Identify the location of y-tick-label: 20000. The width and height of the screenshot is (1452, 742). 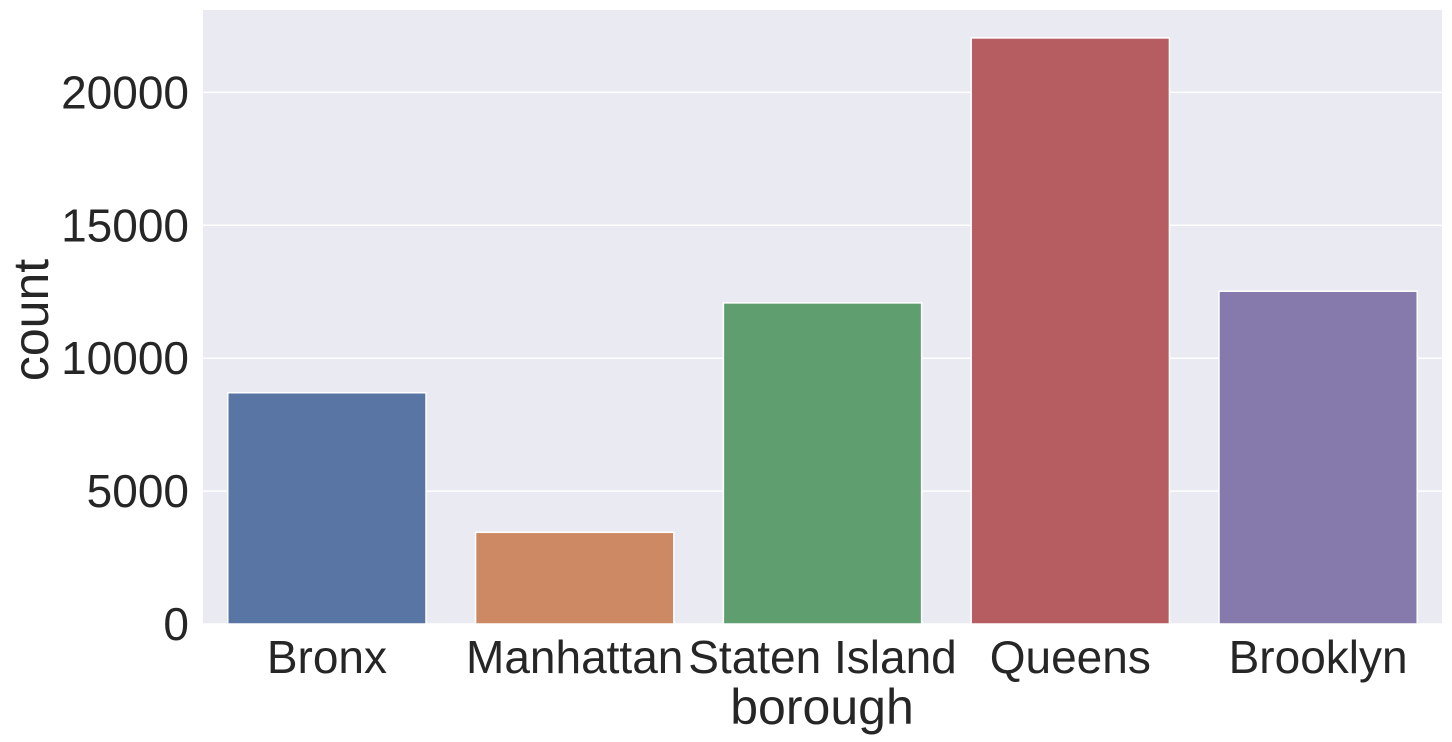
(125, 92).